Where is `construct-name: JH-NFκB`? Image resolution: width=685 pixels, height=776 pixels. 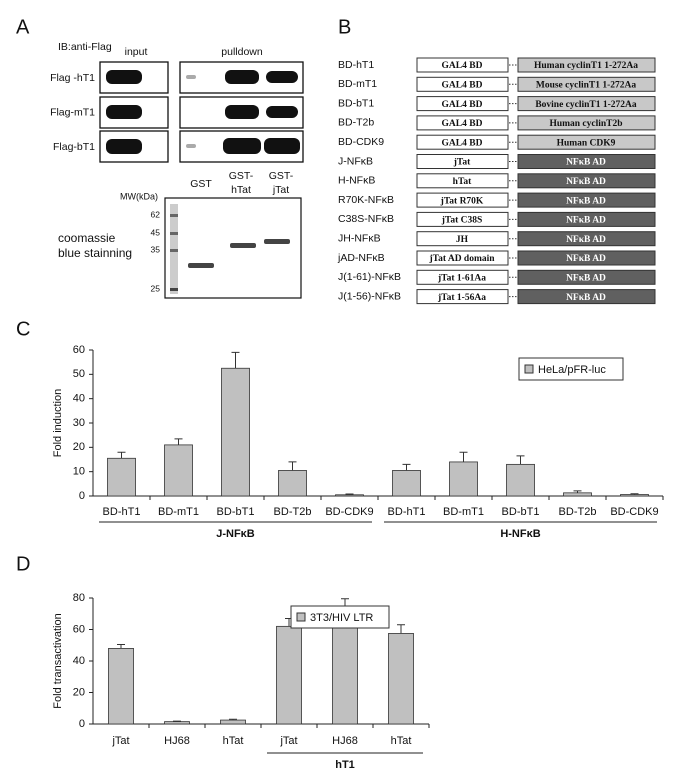
construct-name: JH-NFκB is located at coordinates (359, 238).